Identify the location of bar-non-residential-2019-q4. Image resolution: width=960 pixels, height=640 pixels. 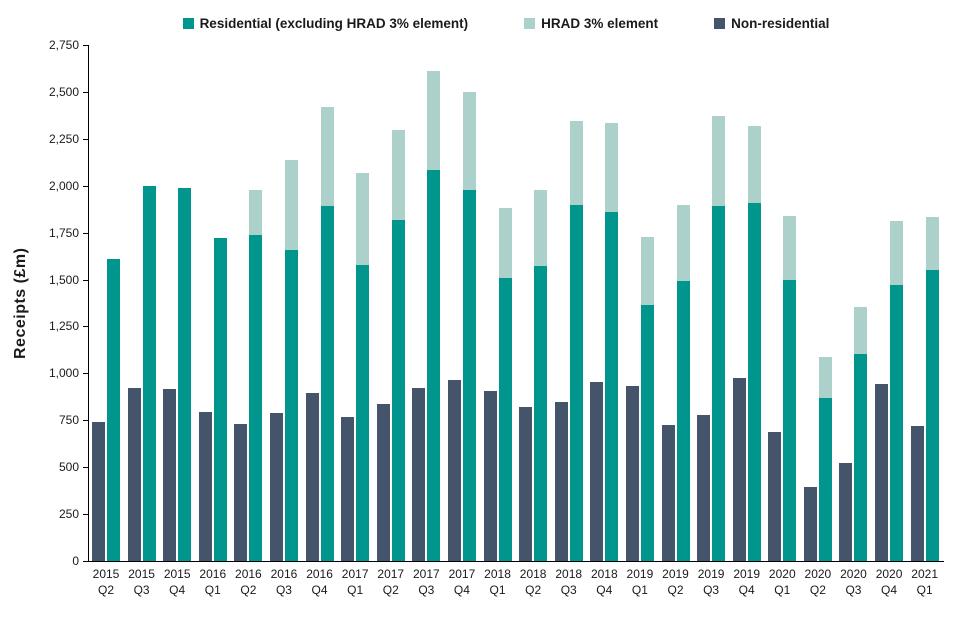
(739, 469).